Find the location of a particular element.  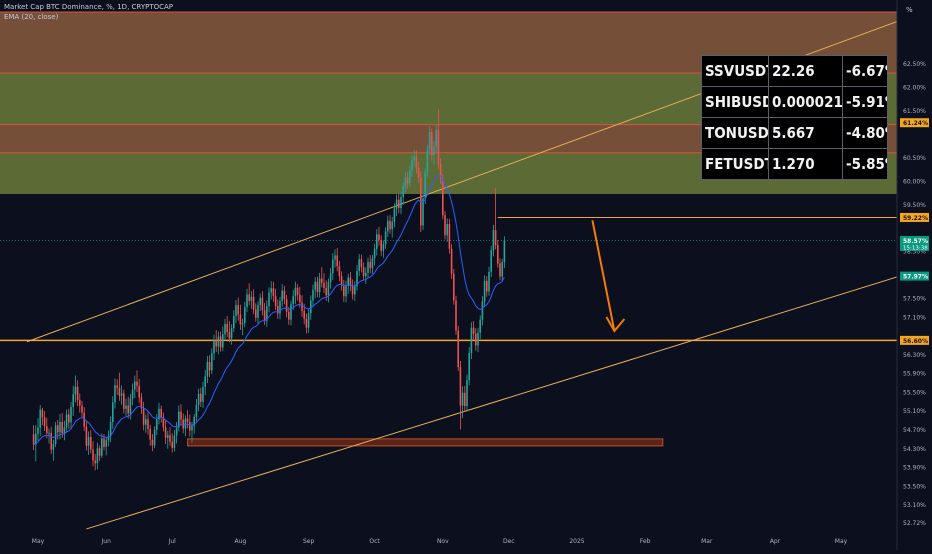

price-tick-label: 60.50% is located at coordinates (914, 158).